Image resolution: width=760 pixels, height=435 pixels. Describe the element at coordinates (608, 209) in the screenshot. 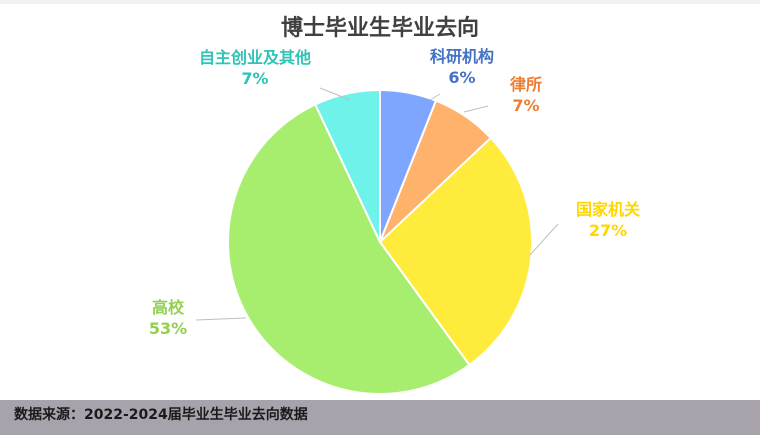

I see `slice-category-label-2: 国家机关` at that location.